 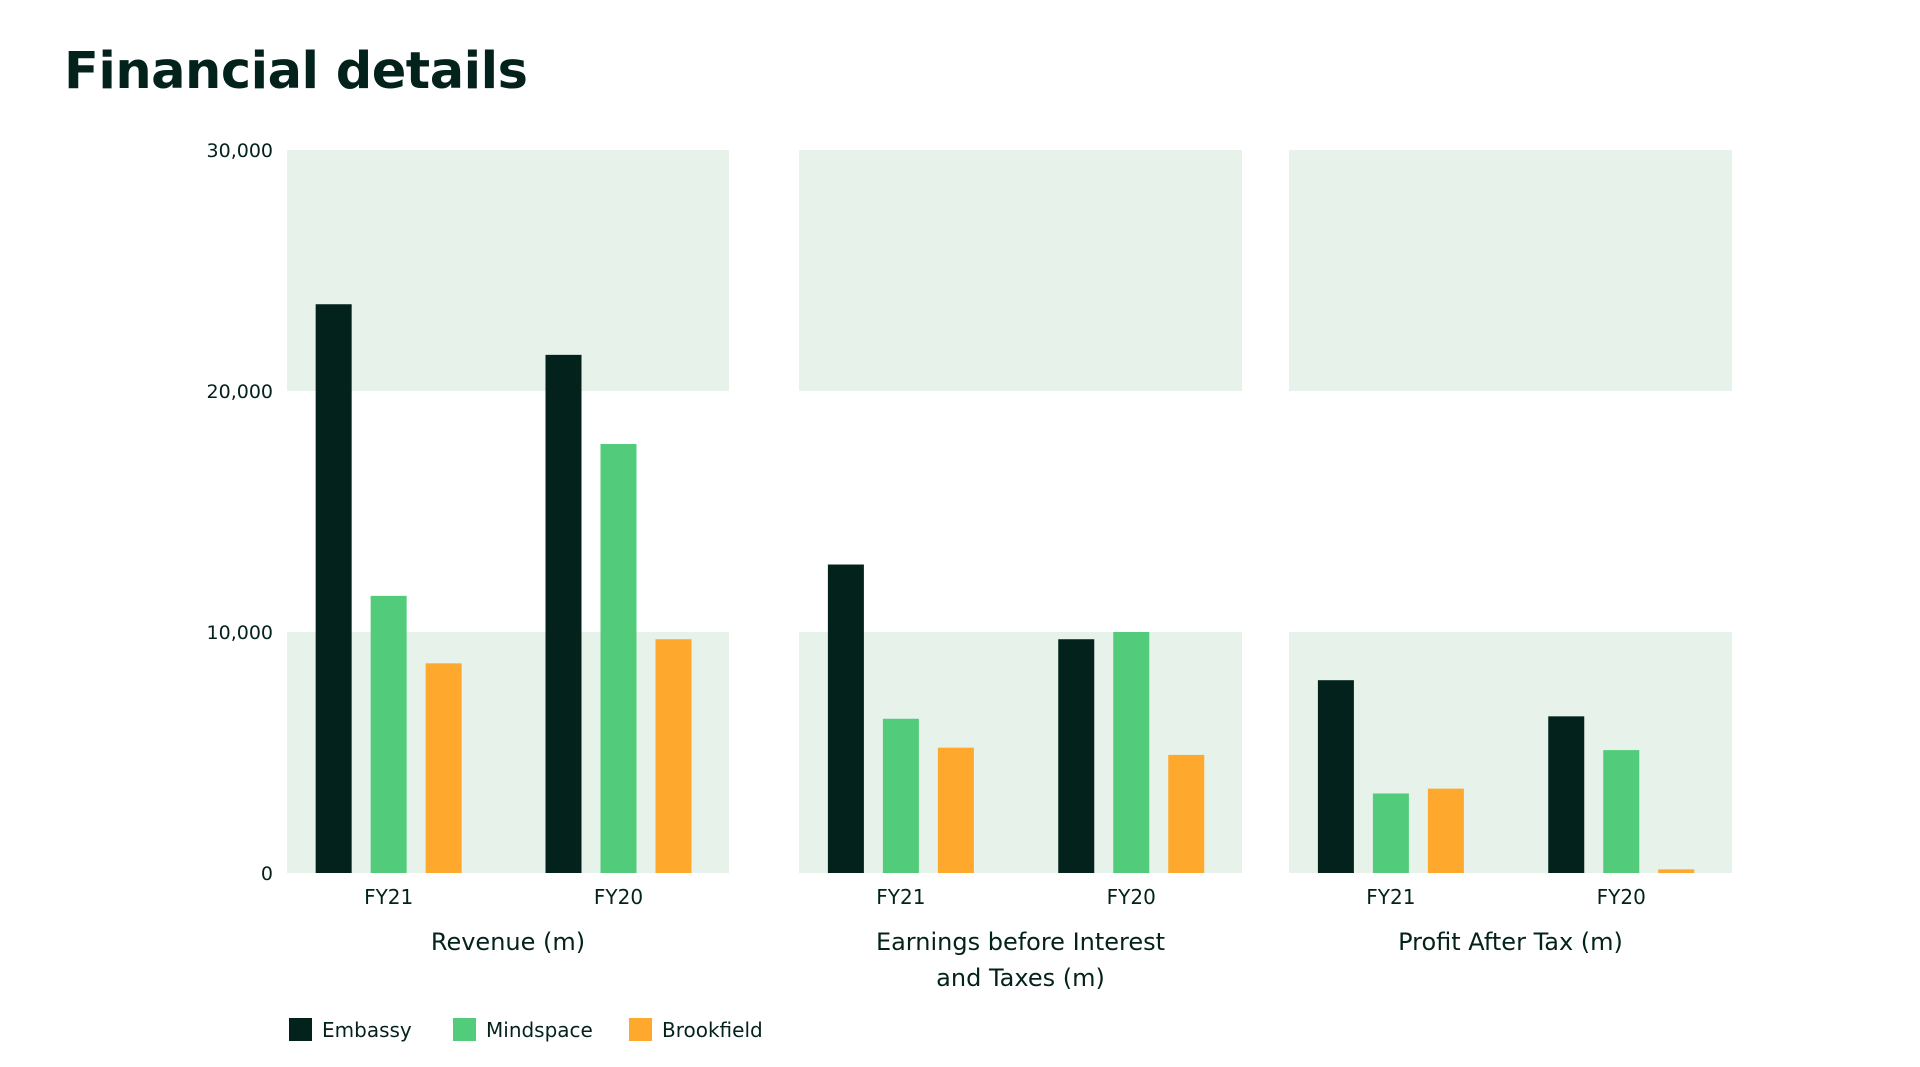 What do you see at coordinates (240, 151) in the screenshot?
I see `y-tick-label: 30,000` at bounding box center [240, 151].